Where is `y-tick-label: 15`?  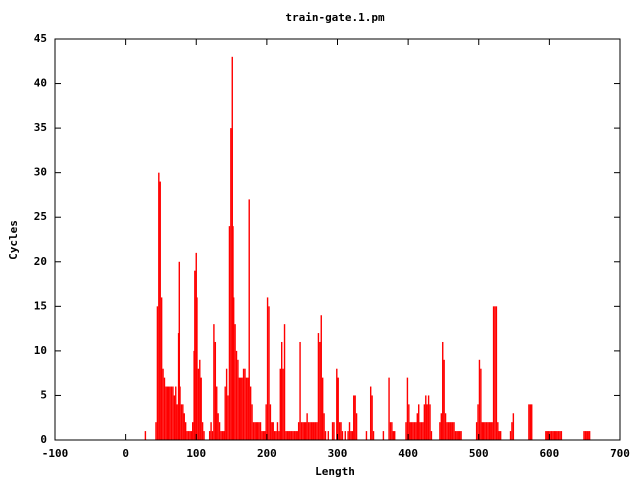
y-tick-label: 15 is located at coordinates (40, 305).